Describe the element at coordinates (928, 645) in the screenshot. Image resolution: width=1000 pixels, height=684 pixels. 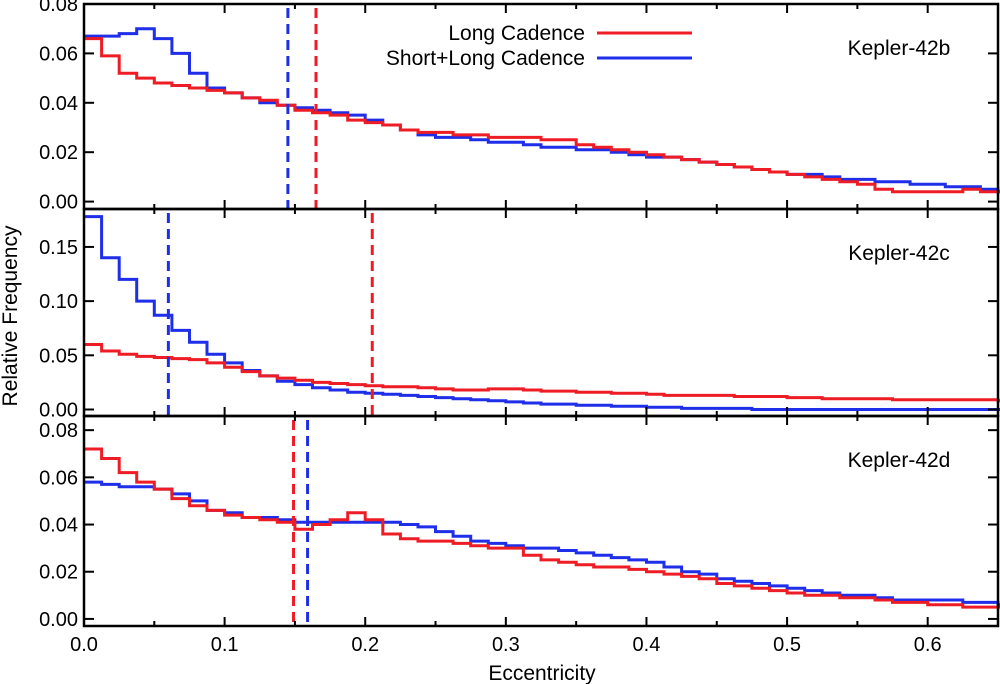
I see `x-tick-label: 0.6` at that location.